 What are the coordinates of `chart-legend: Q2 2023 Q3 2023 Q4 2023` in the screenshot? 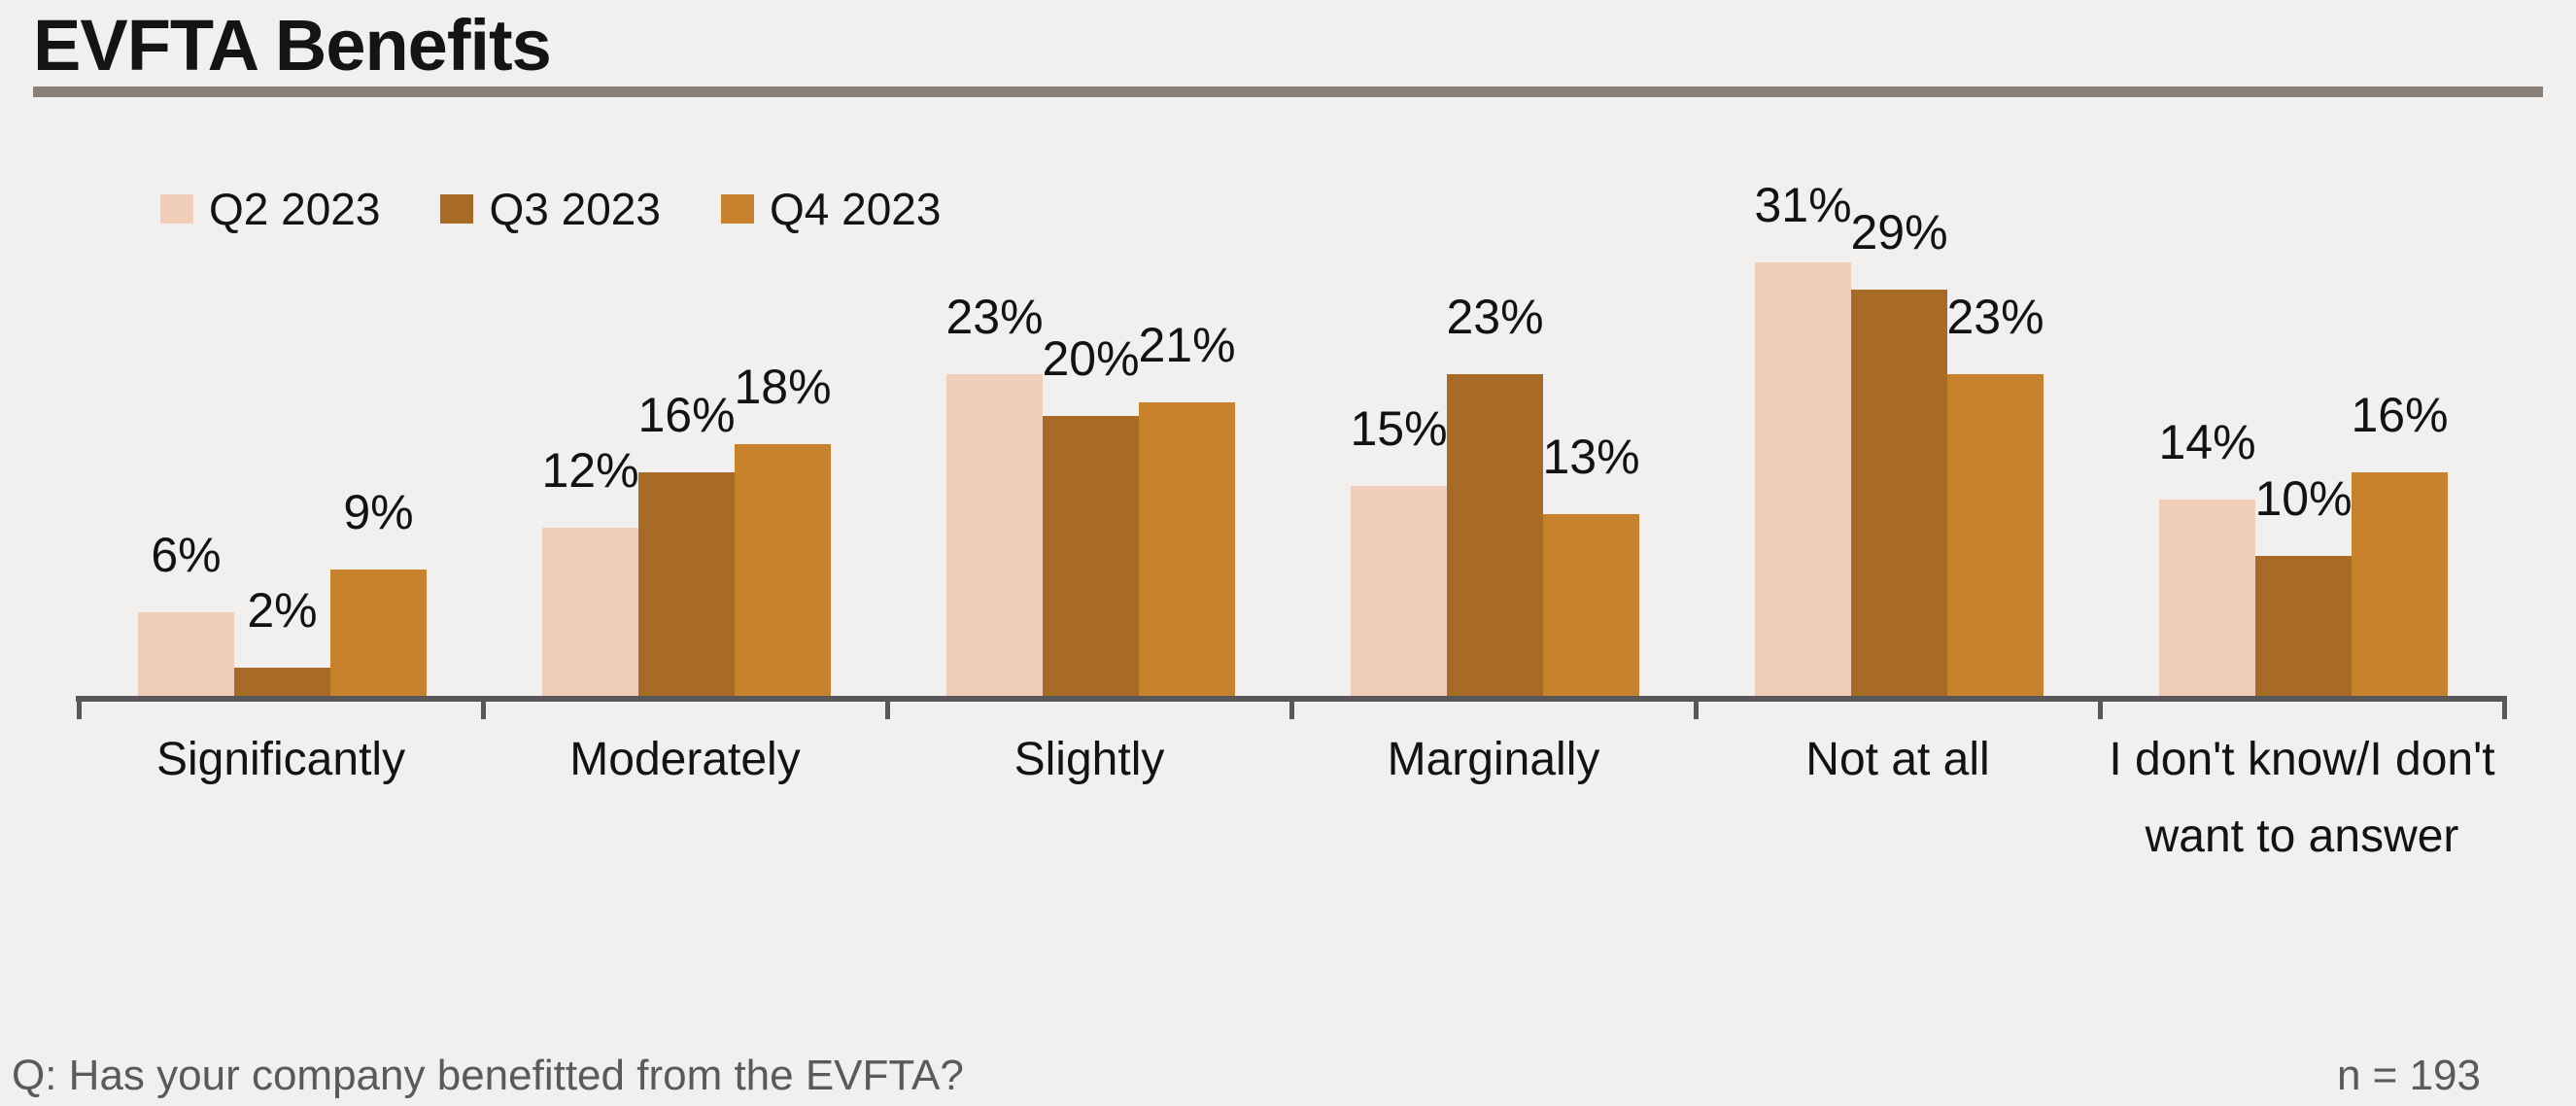 It's located at (551, 209).